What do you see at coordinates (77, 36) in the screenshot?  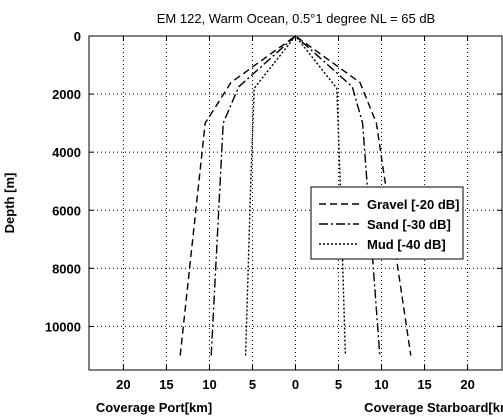 I see `y-tick-label: 0` at bounding box center [77, 36].